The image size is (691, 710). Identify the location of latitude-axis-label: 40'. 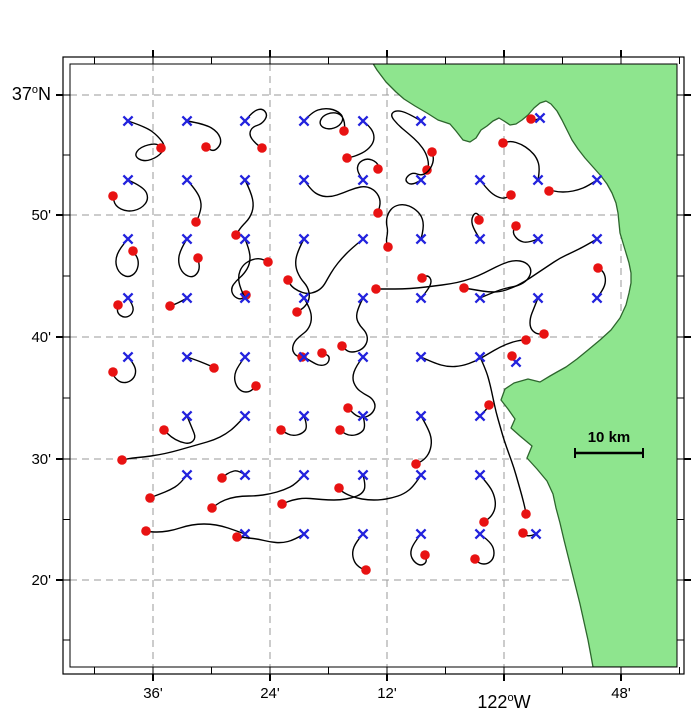
(41, 337).